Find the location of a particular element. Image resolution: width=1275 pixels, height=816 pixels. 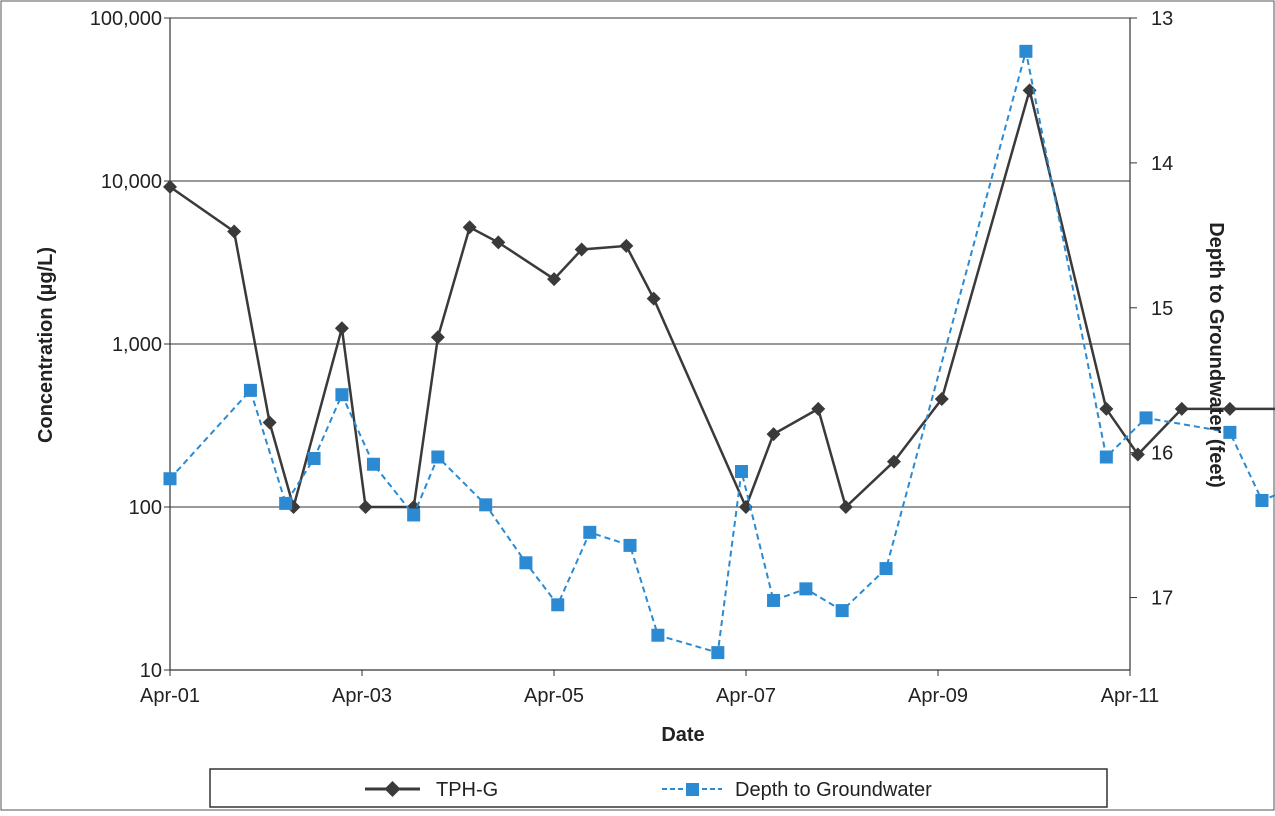

y-tick-label: 100 is located at coordinates (145, 508).